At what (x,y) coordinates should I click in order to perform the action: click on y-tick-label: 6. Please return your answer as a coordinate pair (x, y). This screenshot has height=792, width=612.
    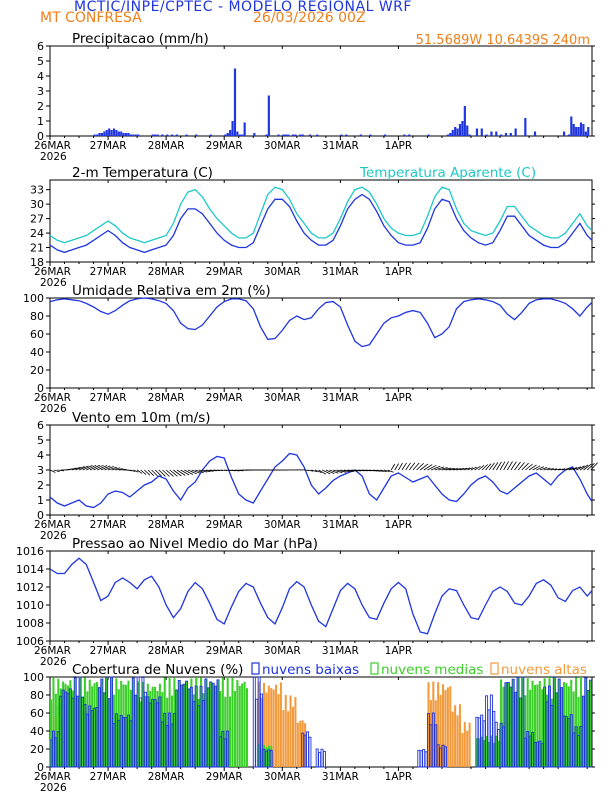
    Looking at the image, I should click on (40, 46).